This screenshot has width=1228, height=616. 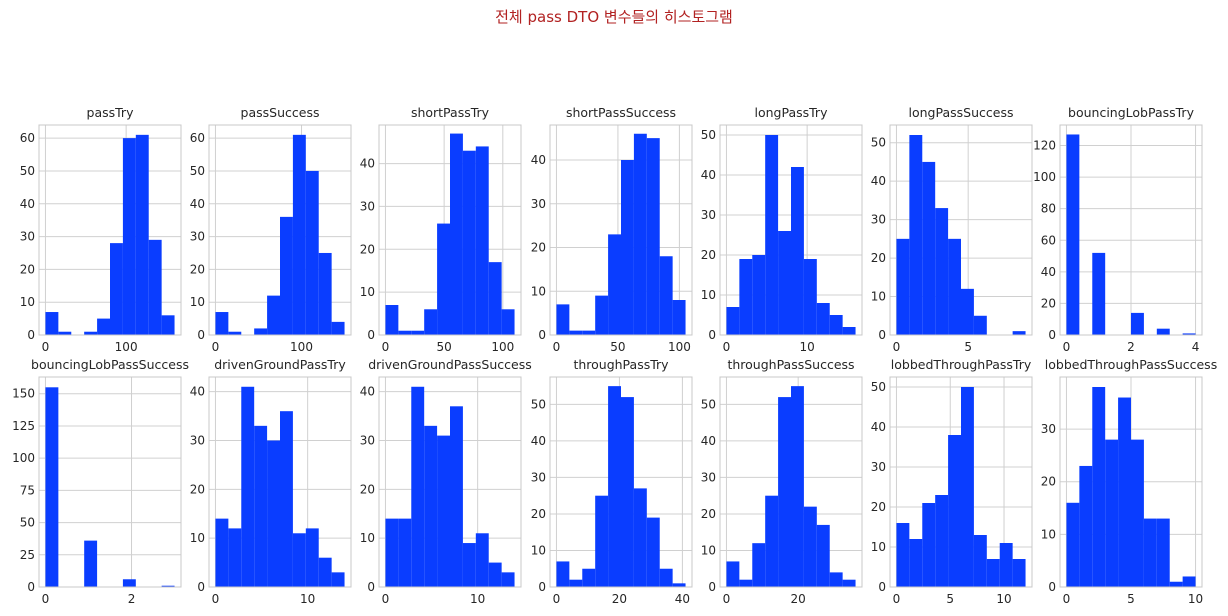 What do you see at coordinates (614, 17) in the screenshot?
I see `figure-title: 전체 pass DTO 변수들의 히스토그램` at bounding box center [614, 17].